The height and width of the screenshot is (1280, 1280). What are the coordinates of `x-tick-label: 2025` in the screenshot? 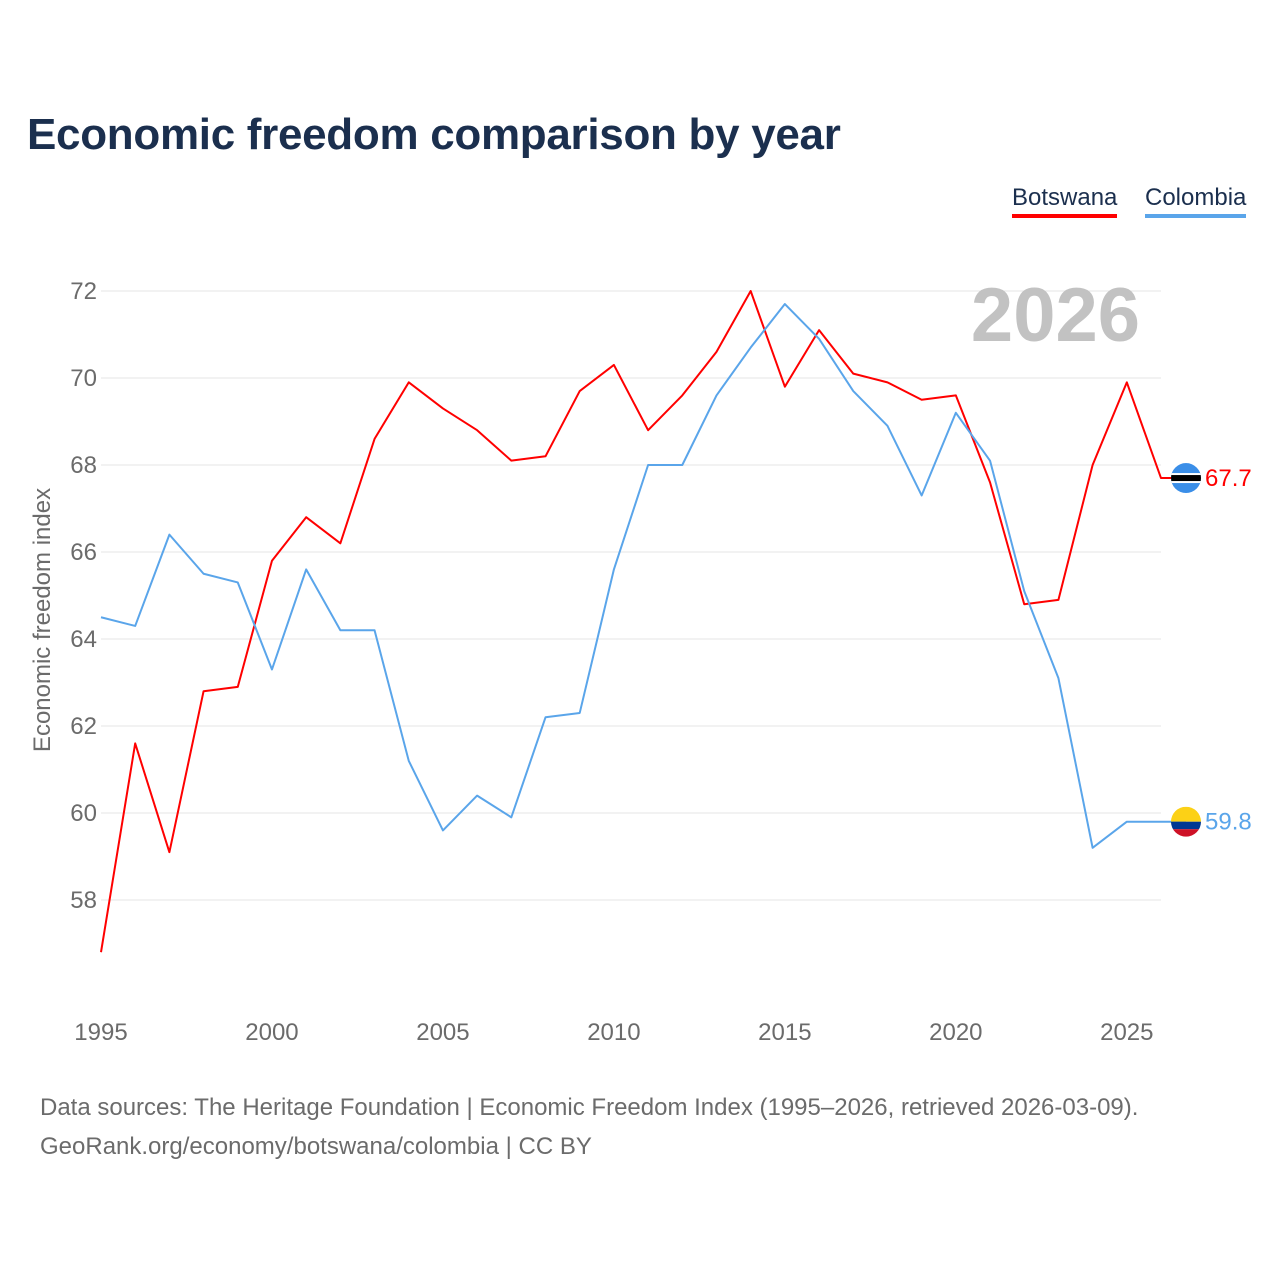 It's located at (1126, 1032).